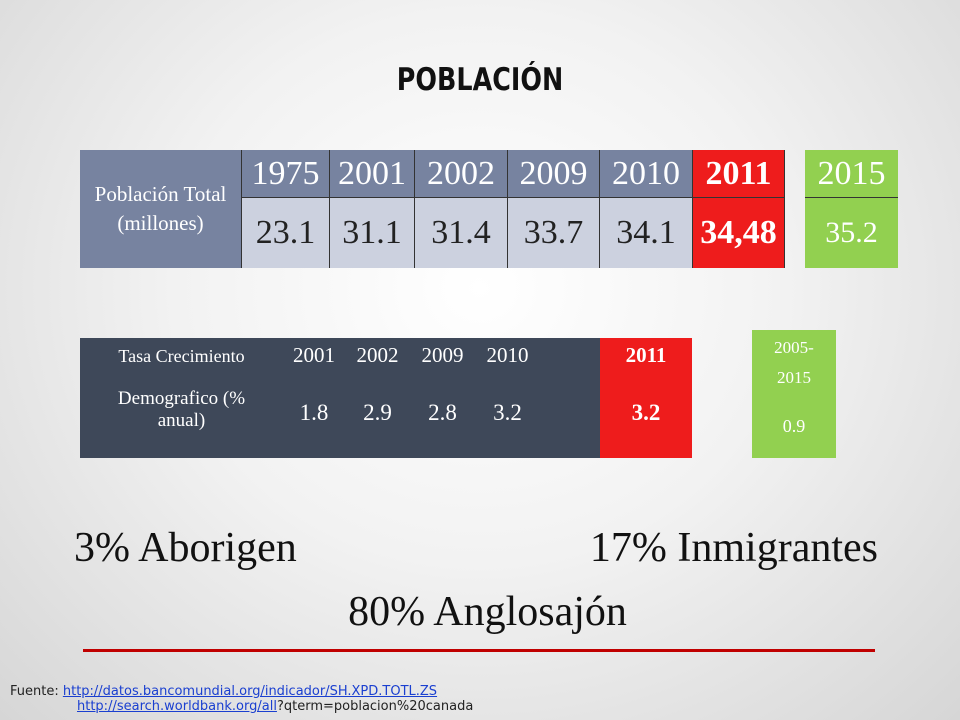 This screenshot has height=720, width=960. What do you see at coordinates (794, 394) in the screenshot?
I see `projection-box` at bounding box center [794, 394].